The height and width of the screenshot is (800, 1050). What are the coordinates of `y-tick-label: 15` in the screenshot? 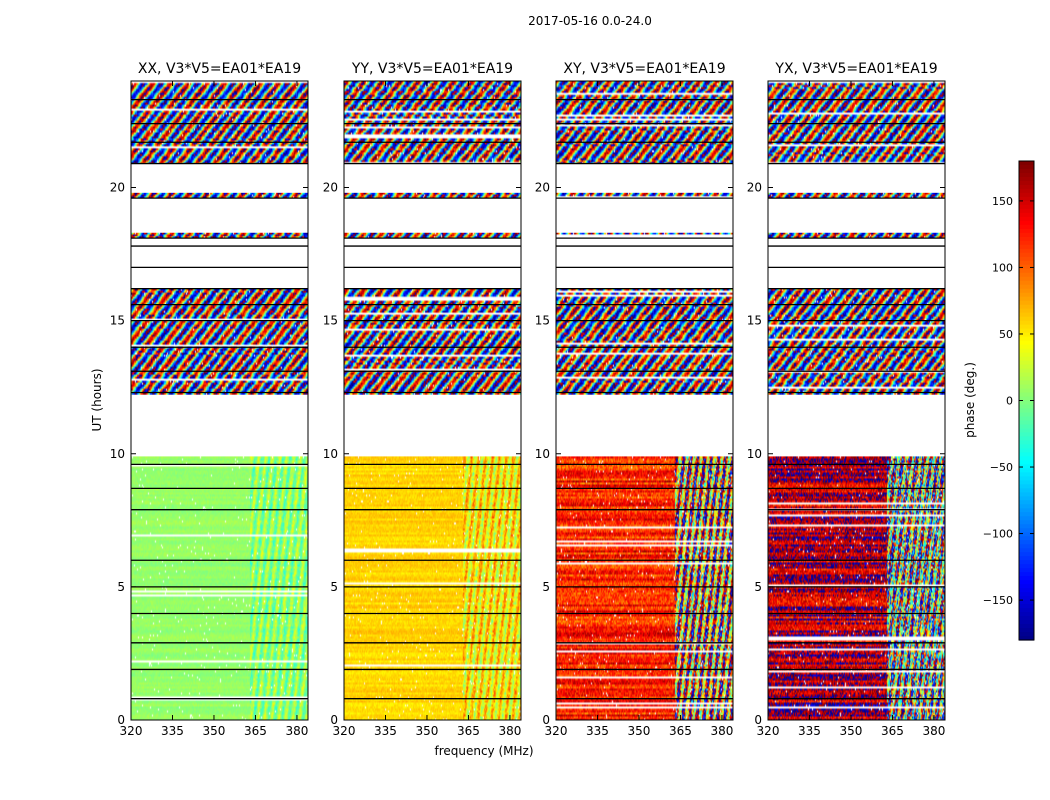 It's located at (542, 321).